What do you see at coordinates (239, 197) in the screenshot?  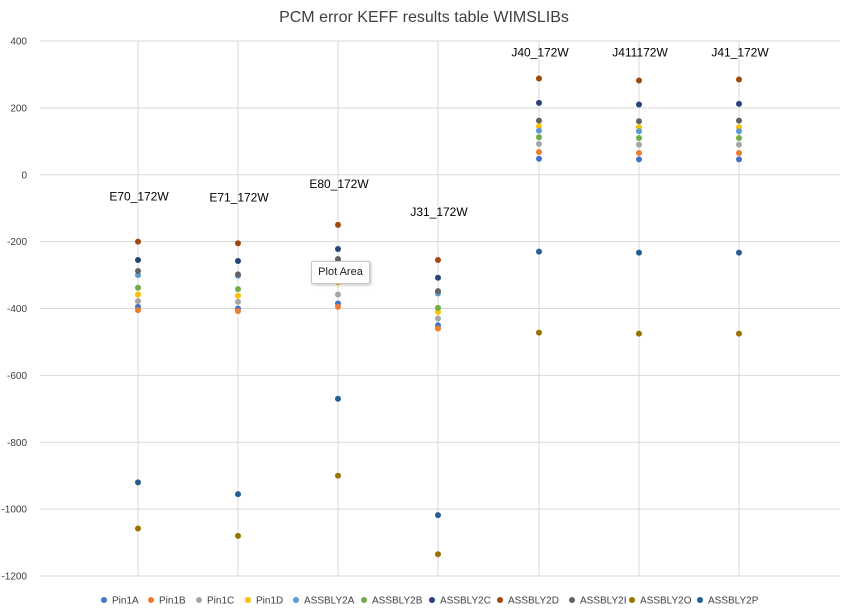 I see `category-label: E71_172W` at bounding box center [239, 197].